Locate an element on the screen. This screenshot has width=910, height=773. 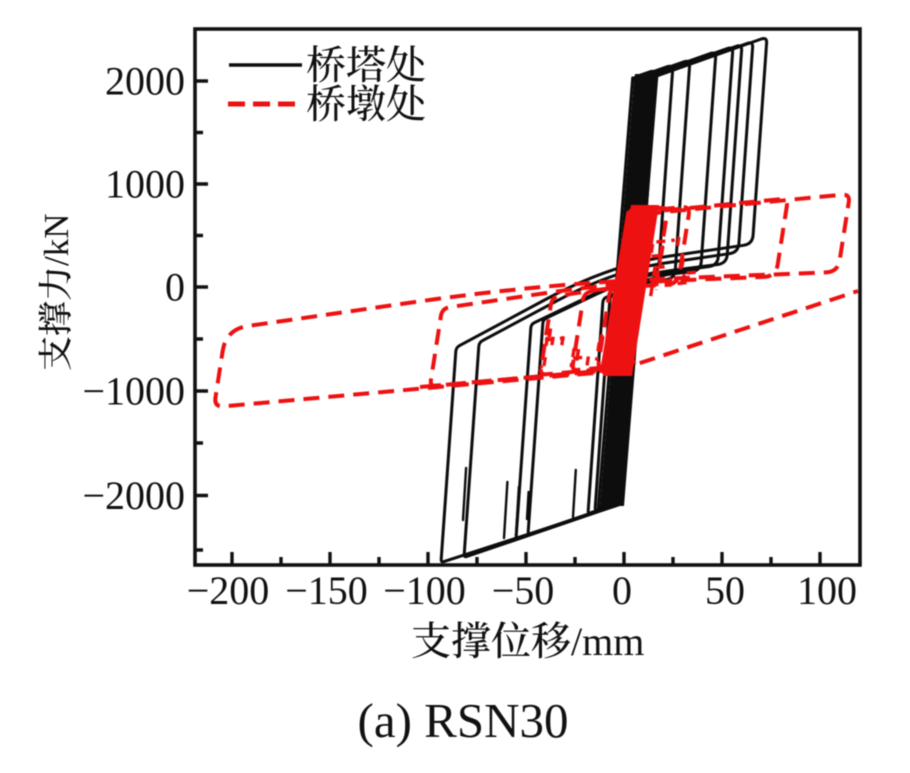
svg-text: −50 is located at coordinates (523, 590).